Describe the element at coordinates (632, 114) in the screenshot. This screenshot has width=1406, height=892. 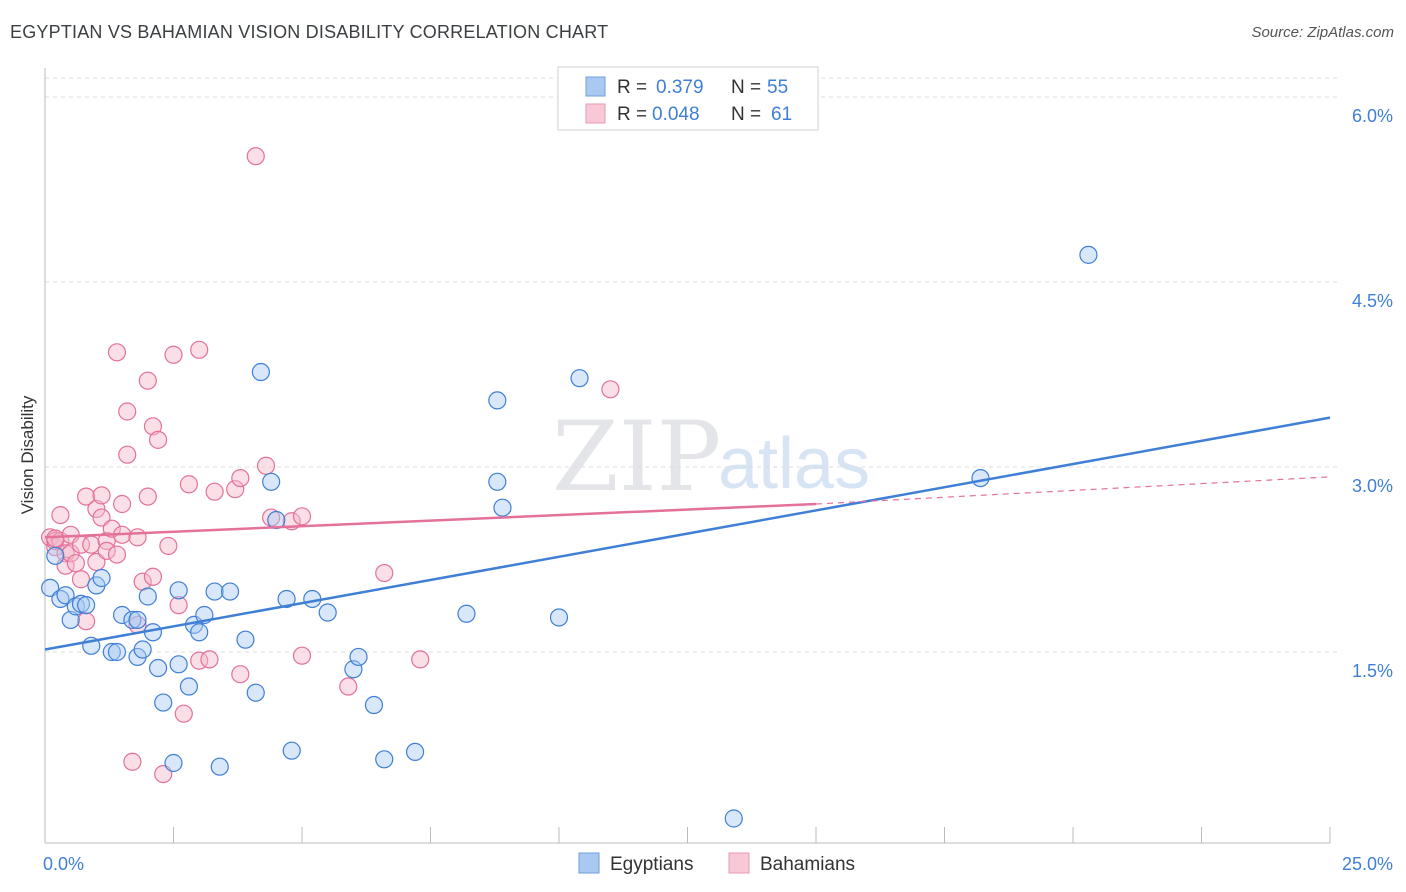
I see `legend-r-label-bahamians: R =` at that location.